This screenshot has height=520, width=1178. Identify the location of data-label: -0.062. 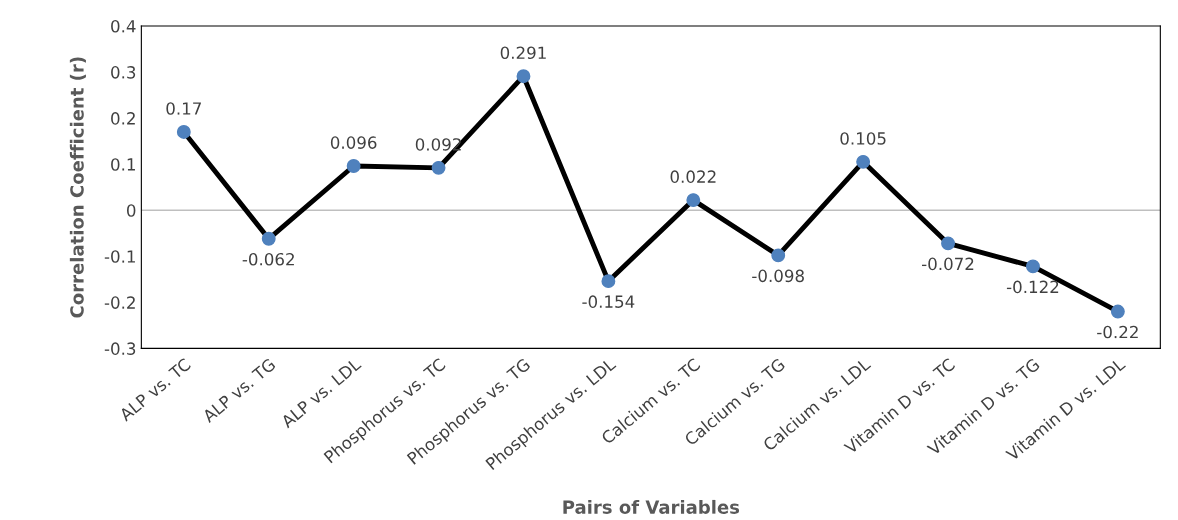
(268, 259).